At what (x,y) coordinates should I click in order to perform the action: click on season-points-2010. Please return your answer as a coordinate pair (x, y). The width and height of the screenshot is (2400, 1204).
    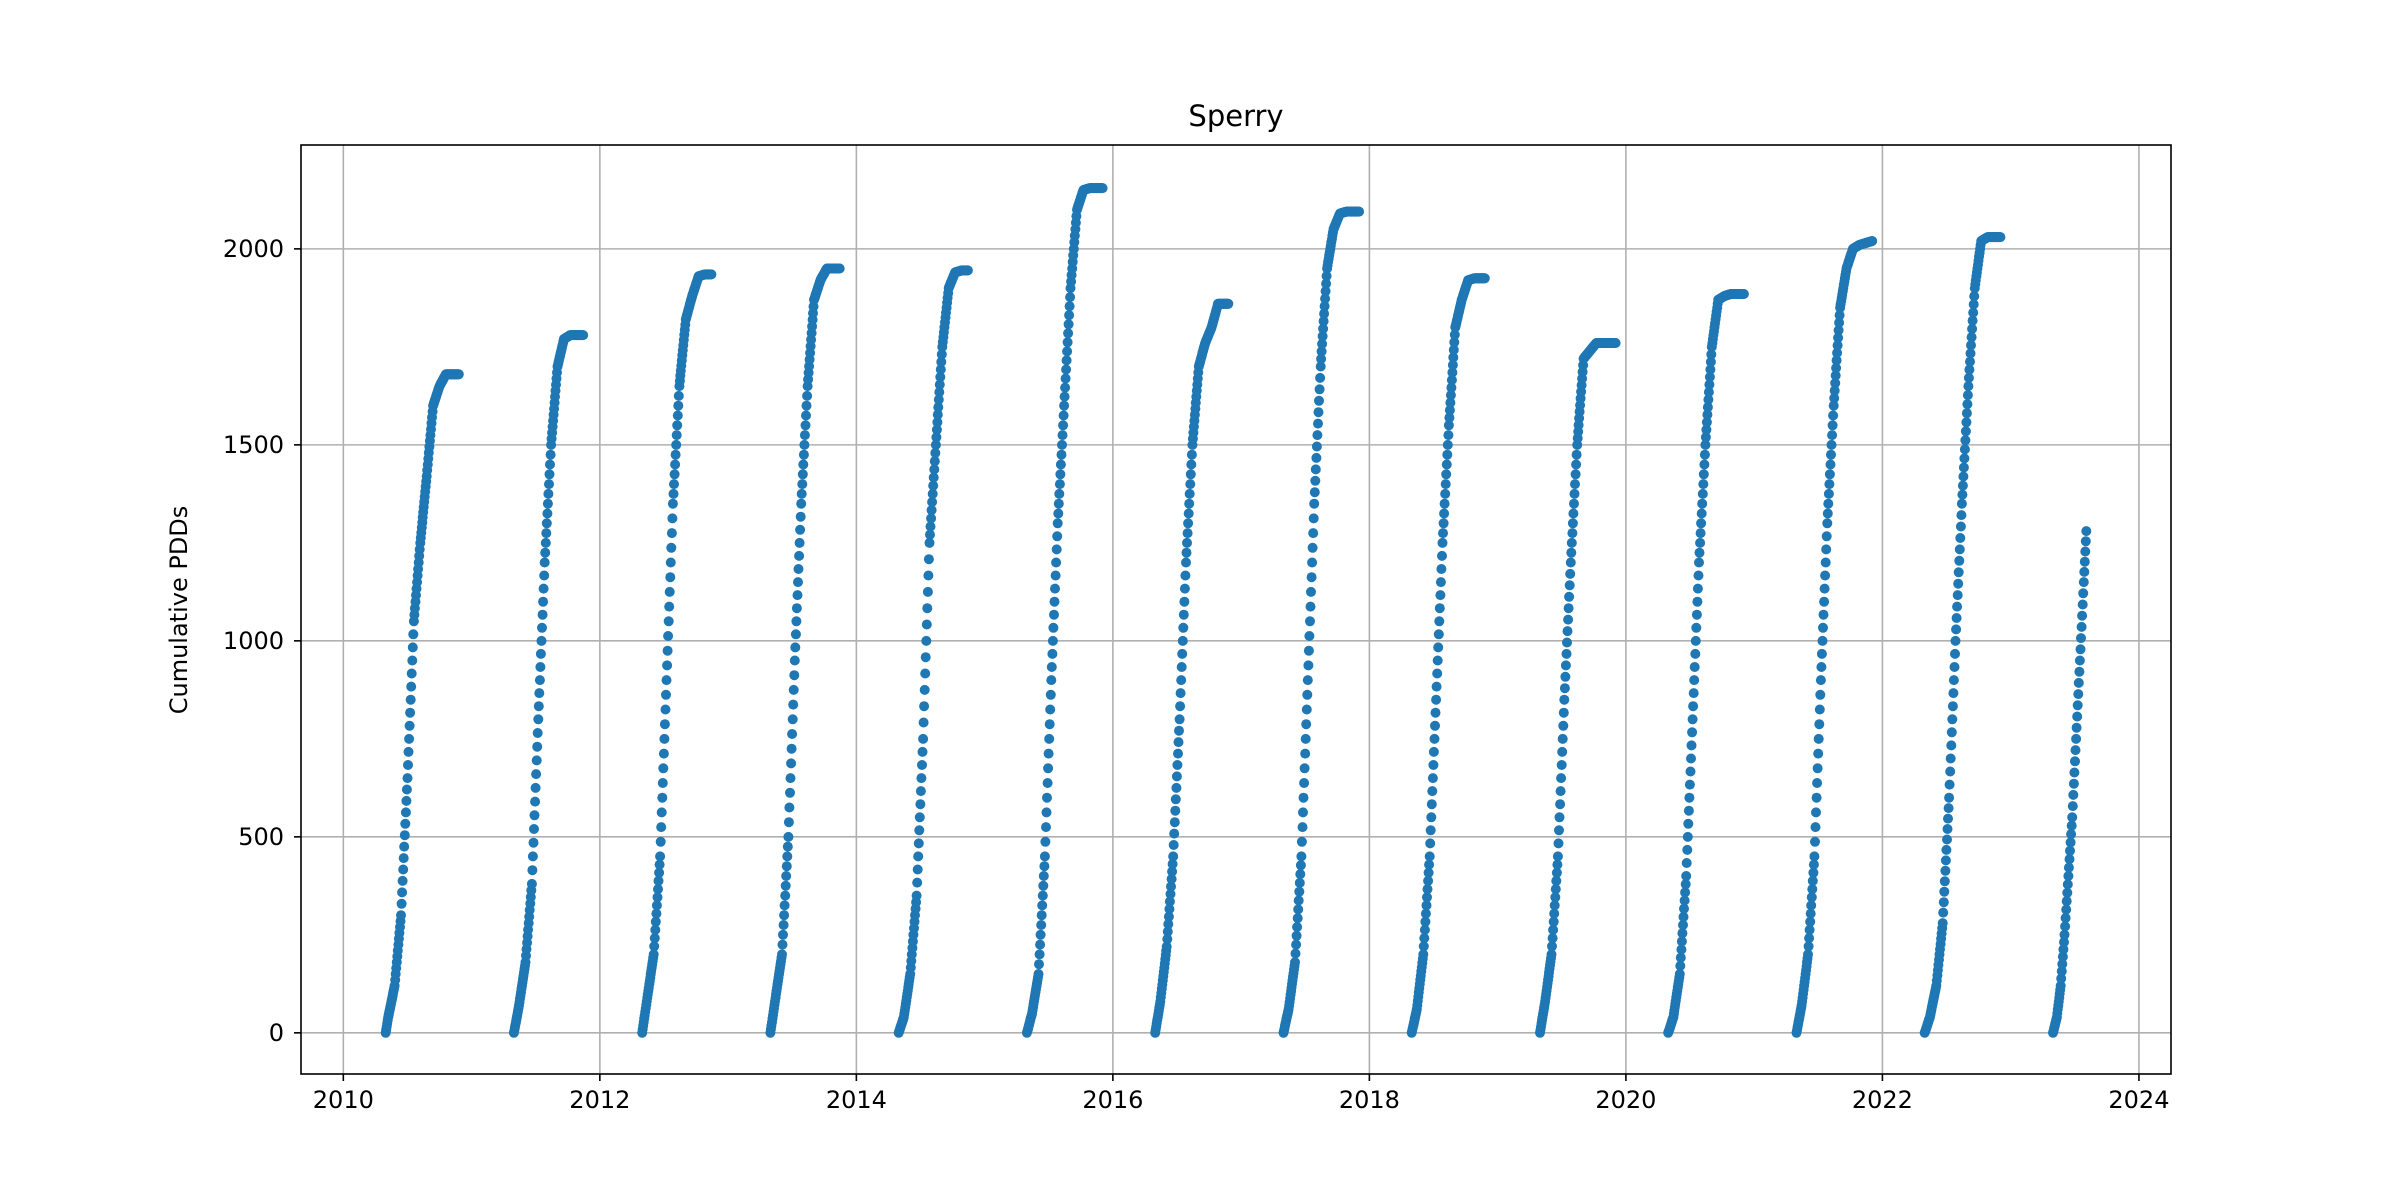
    Looking at the image, I should click on (422, 703).